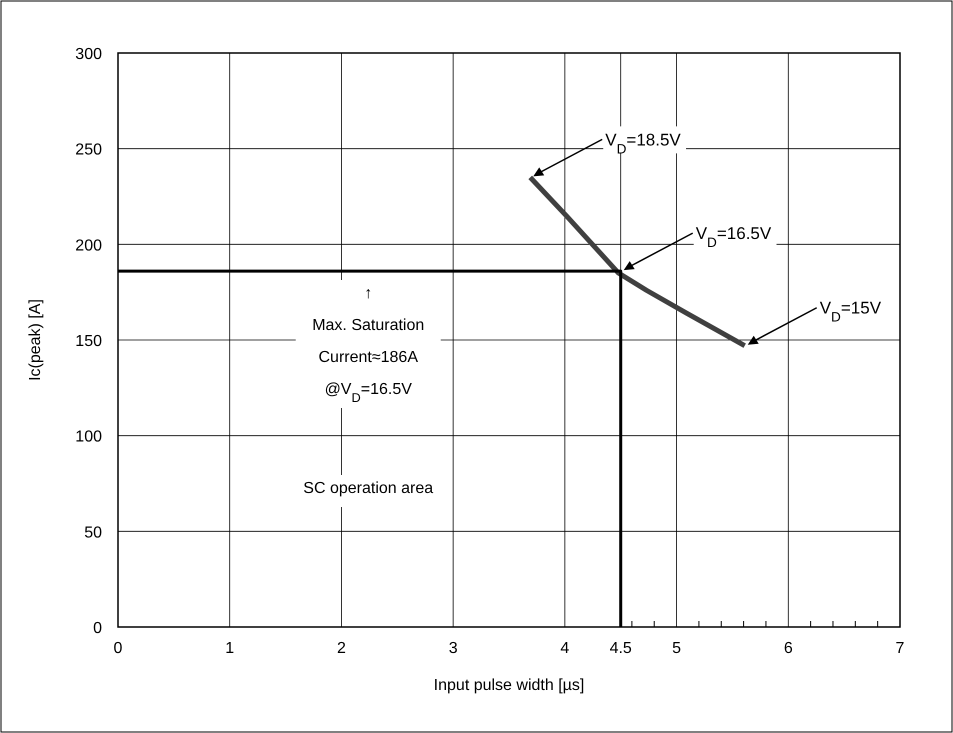 The width and height of the screenshot is (953, 733). I want to click on x-tick-label: 7, so click(900, 648).